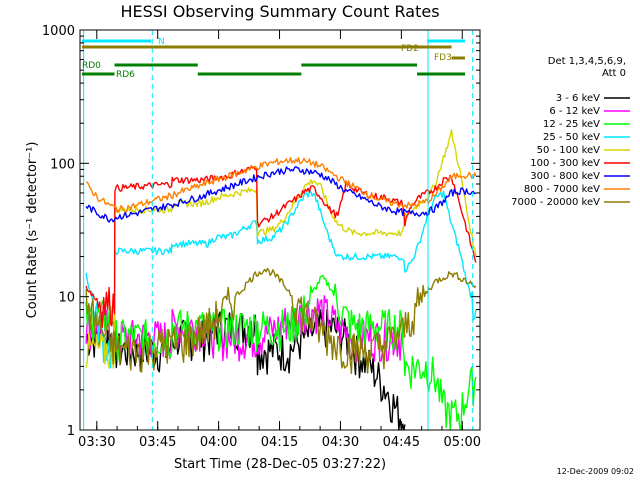  What do you see at coordinates (218, 442) in the screenshot?
I see `x-tick-label: 04:00` at bounding box center [218, 442].